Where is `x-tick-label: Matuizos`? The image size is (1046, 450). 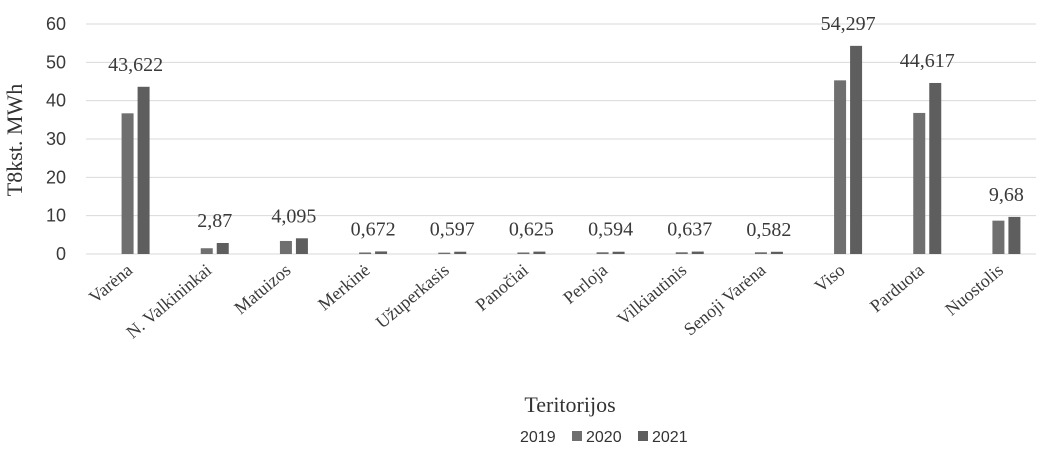
x-tick-label: Matuizos is located at coordinates (262, 289).